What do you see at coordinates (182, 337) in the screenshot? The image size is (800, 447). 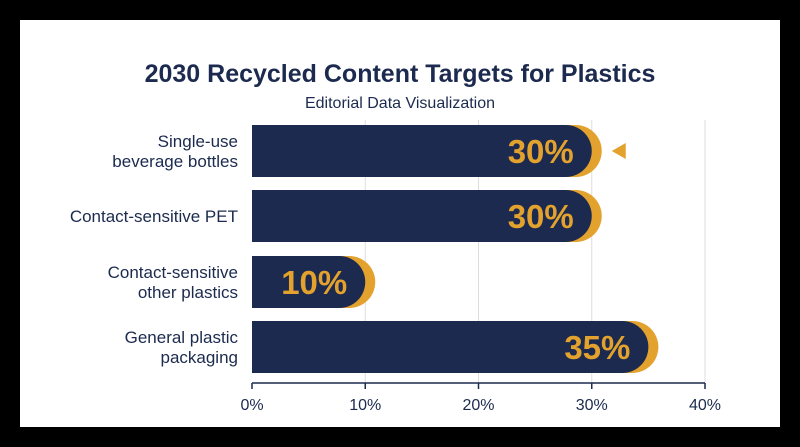 I see `category-label-3-0: General plastic` at bounding box center [182, 337].